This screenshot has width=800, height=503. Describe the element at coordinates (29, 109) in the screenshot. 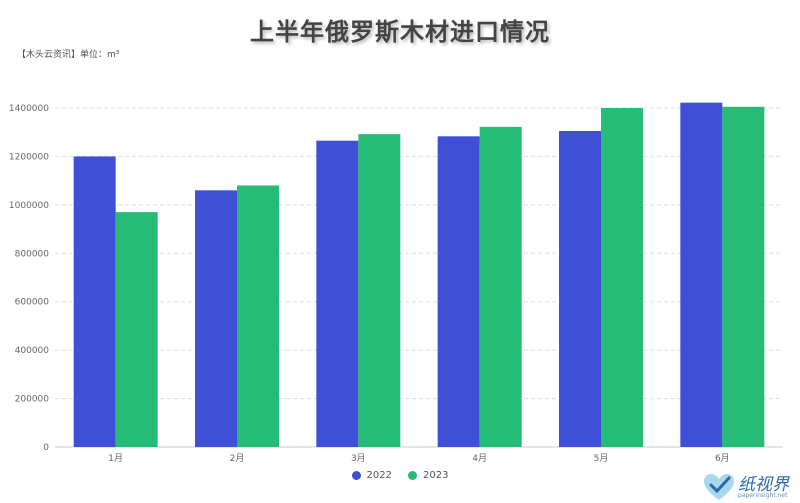

I see `y-tick-label: 1400000` at that location.